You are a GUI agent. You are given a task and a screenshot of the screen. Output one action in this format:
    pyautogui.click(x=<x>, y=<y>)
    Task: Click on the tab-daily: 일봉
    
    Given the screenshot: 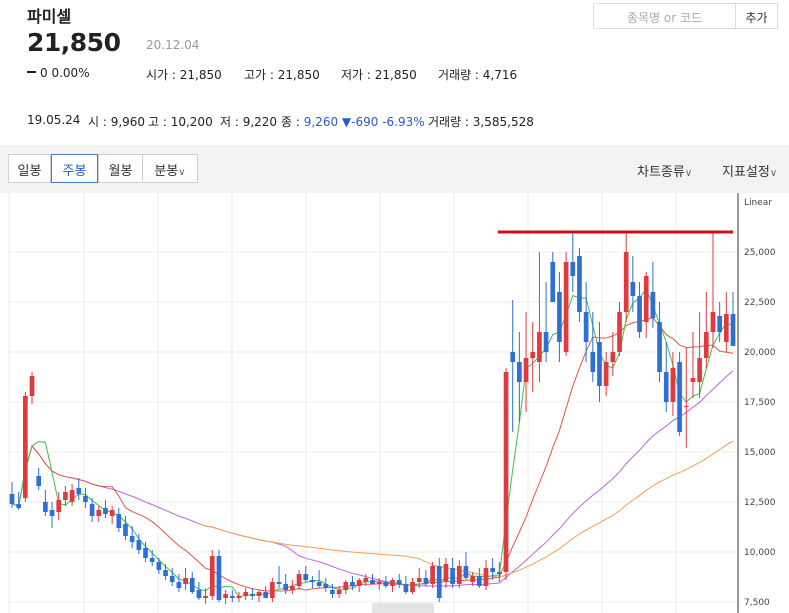 What is the action you would take?
    pyautogui.click(x=29, y=168)
    